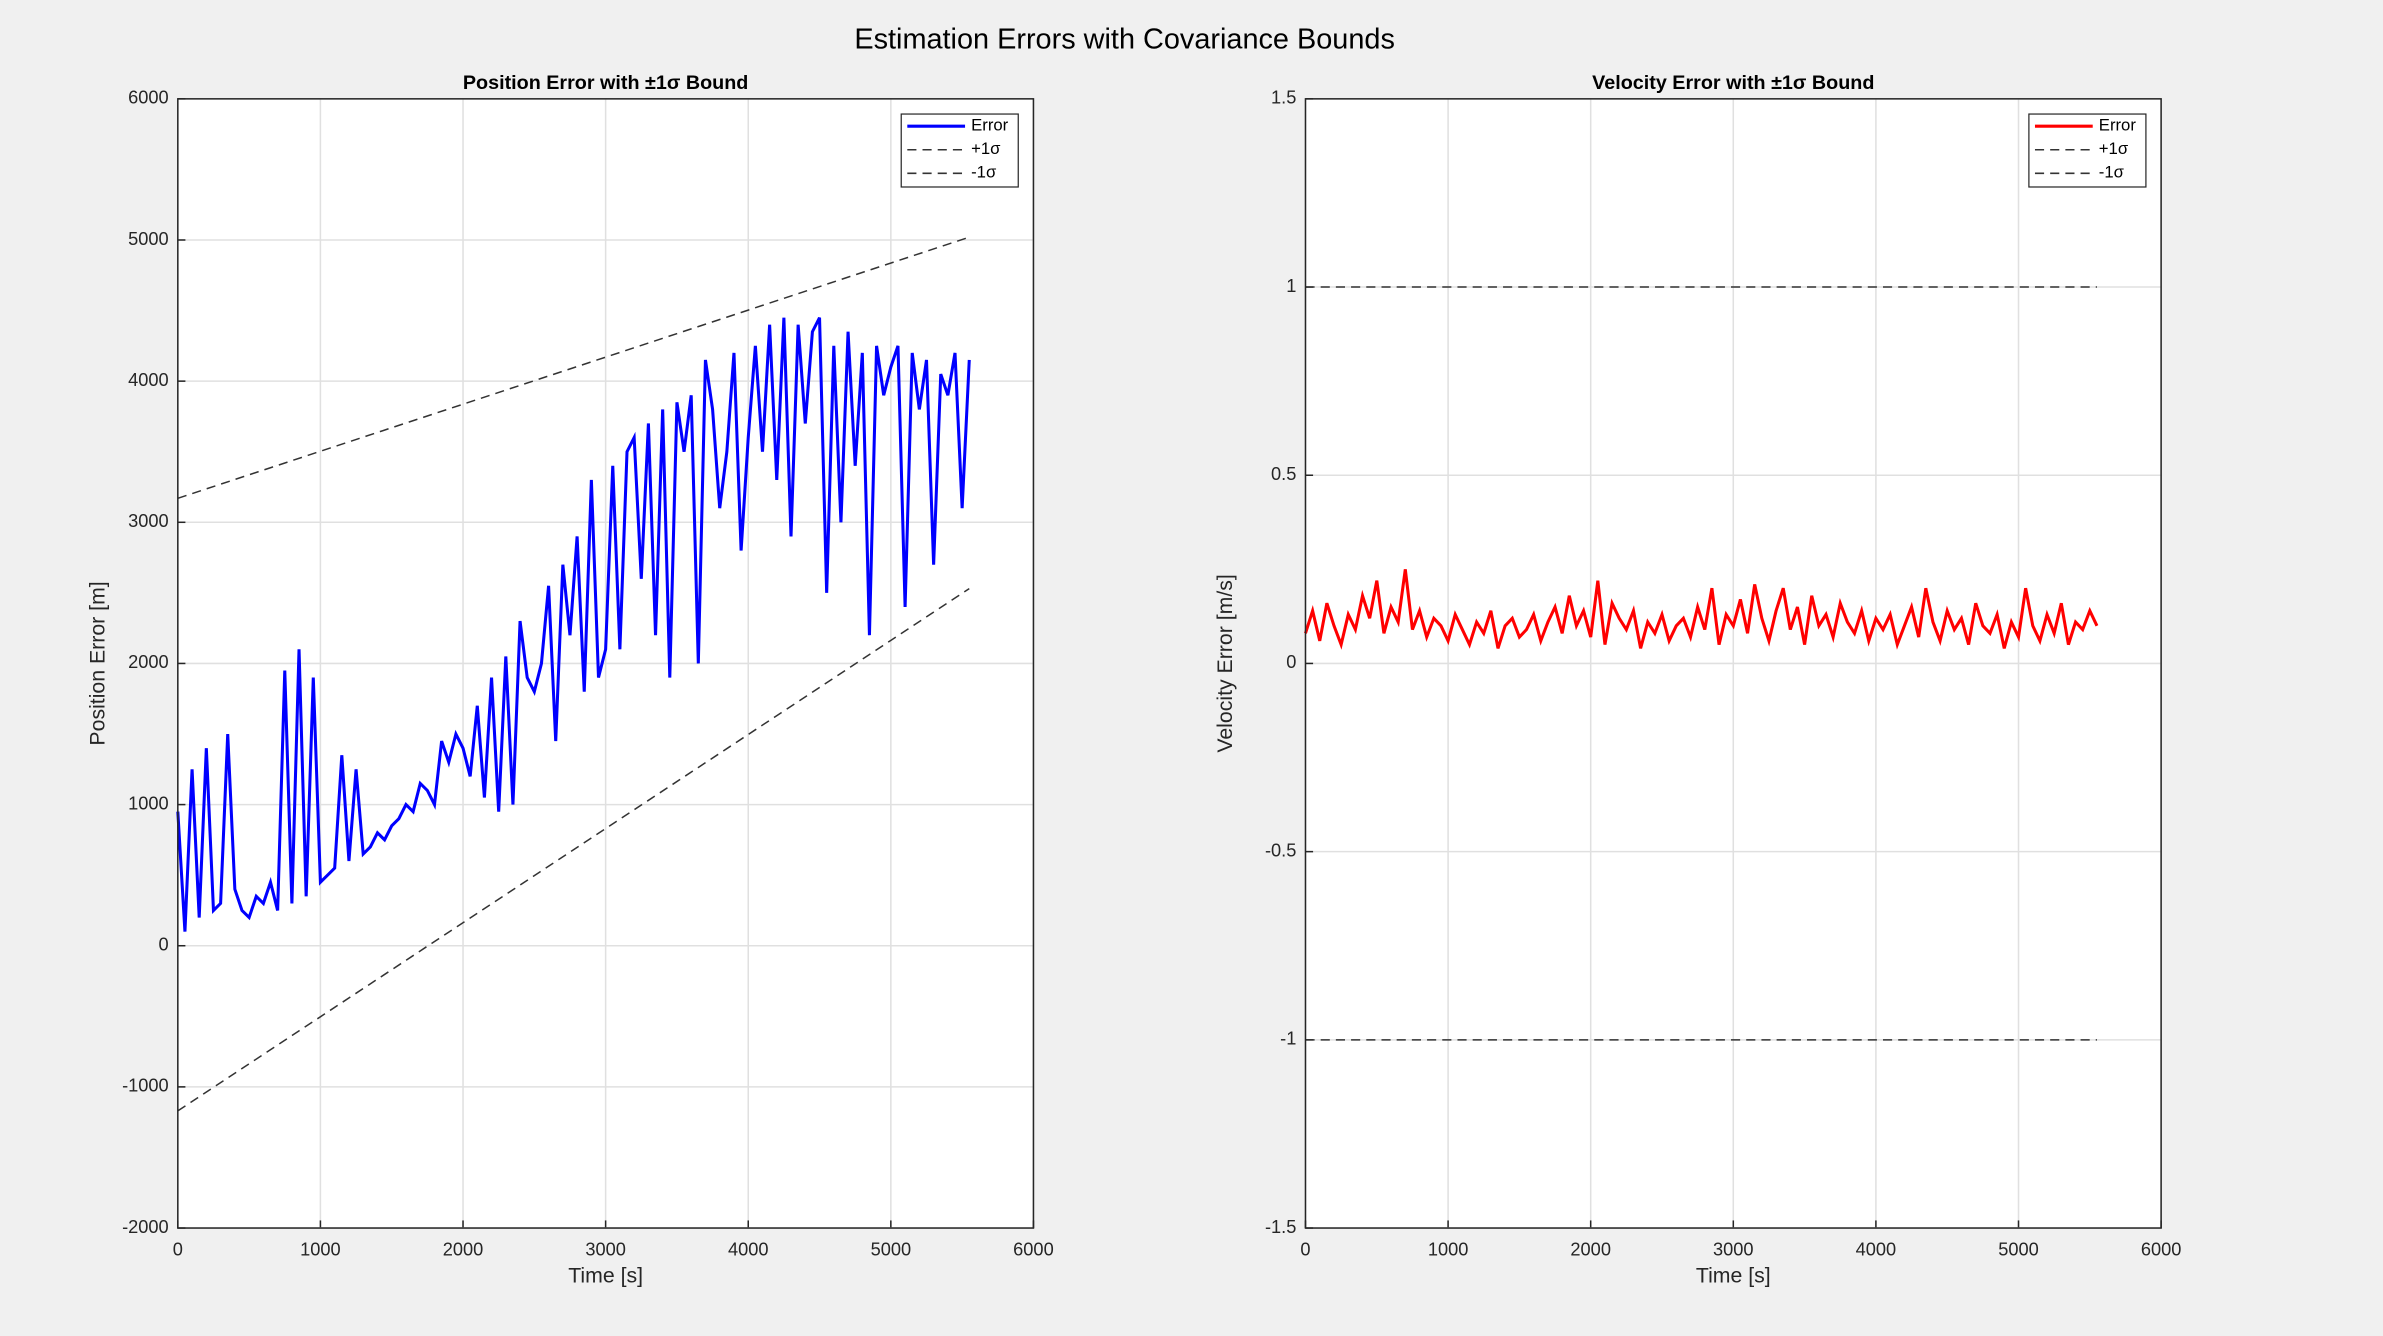  I want to click on y-tick-label: 2000, so click(148, 661).